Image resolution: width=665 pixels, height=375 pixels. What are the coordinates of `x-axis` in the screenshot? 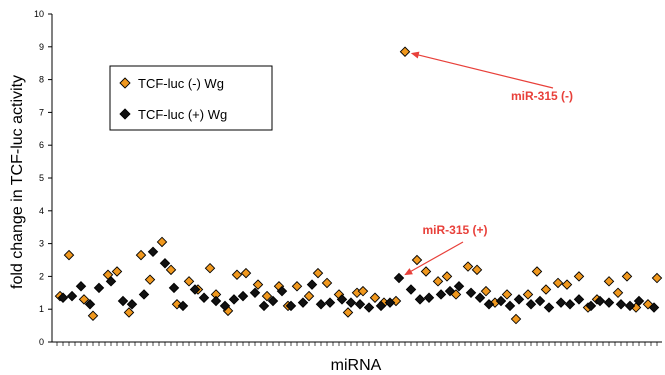 It's located at (357, 343).